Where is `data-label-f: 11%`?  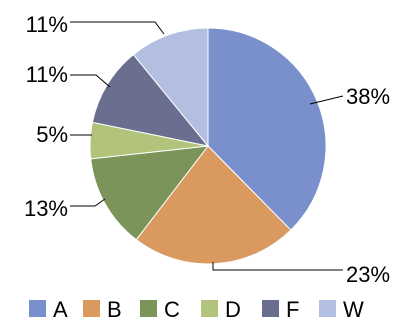
data-label-f: 11% is located at coordinates (47, 74).